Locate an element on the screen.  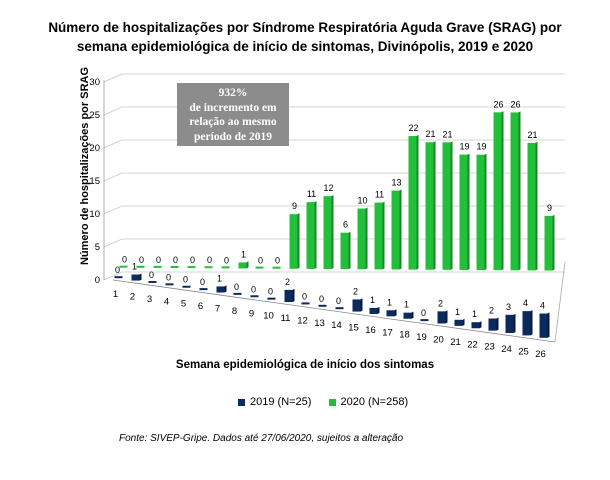
y-tick-label: 0 is located at coordinates (97, 280).